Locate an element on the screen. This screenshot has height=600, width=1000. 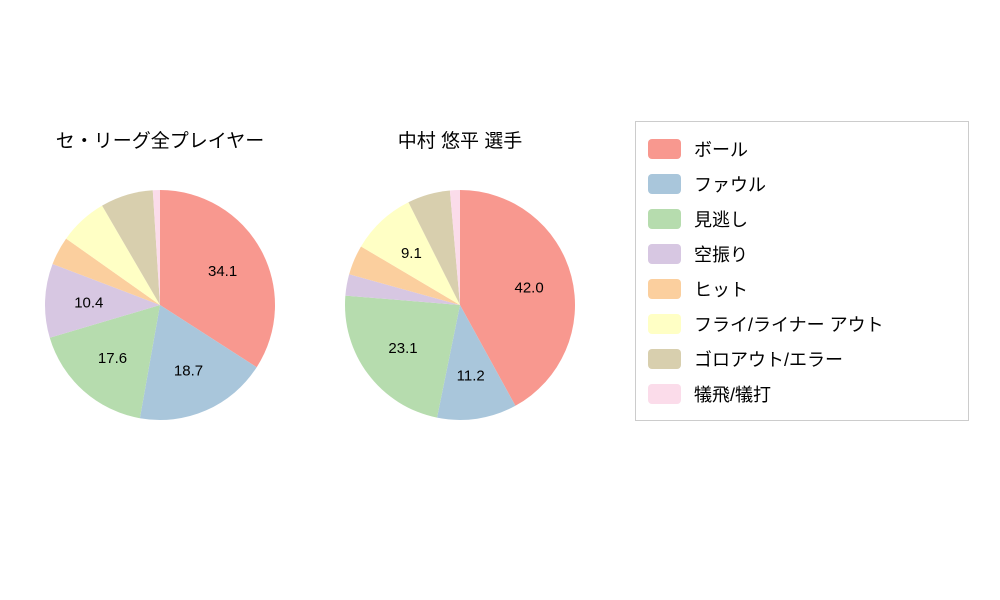
legend-item: ファウル is located at coordinates (808, 183).